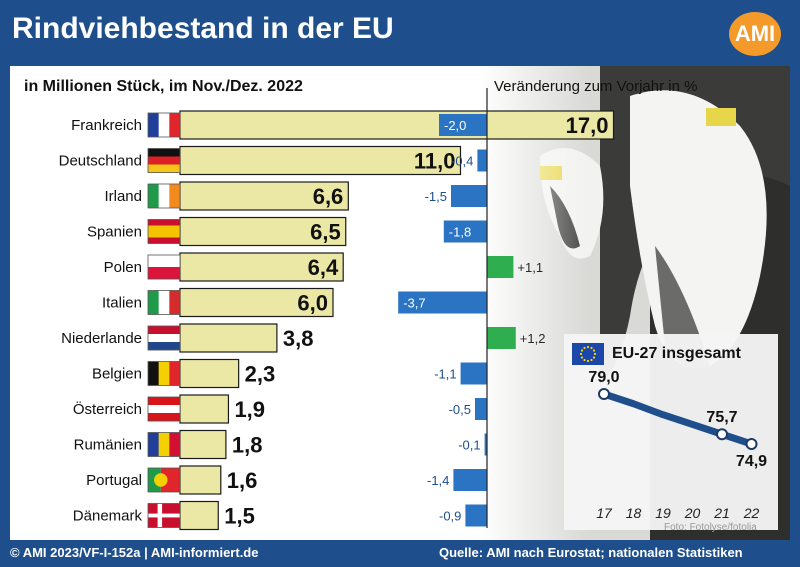 This screenshot has height=567, width=800. What do you see at coordinates (481, 409) in the screenshot?
I see `change-bar-österreich` at bounding box center [481, 409].